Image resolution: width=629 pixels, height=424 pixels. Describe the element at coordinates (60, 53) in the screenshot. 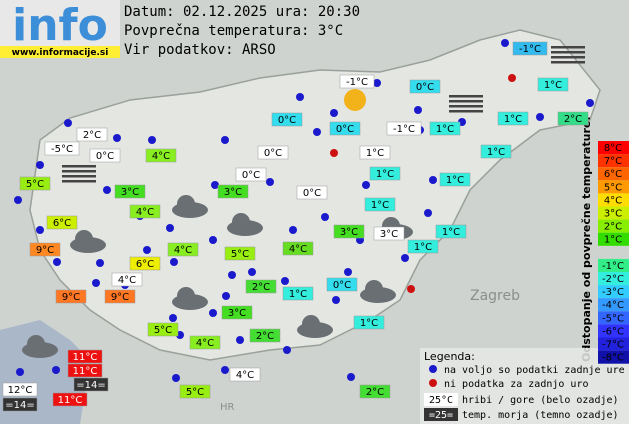

I see `site: www.informacije.si` at that location.